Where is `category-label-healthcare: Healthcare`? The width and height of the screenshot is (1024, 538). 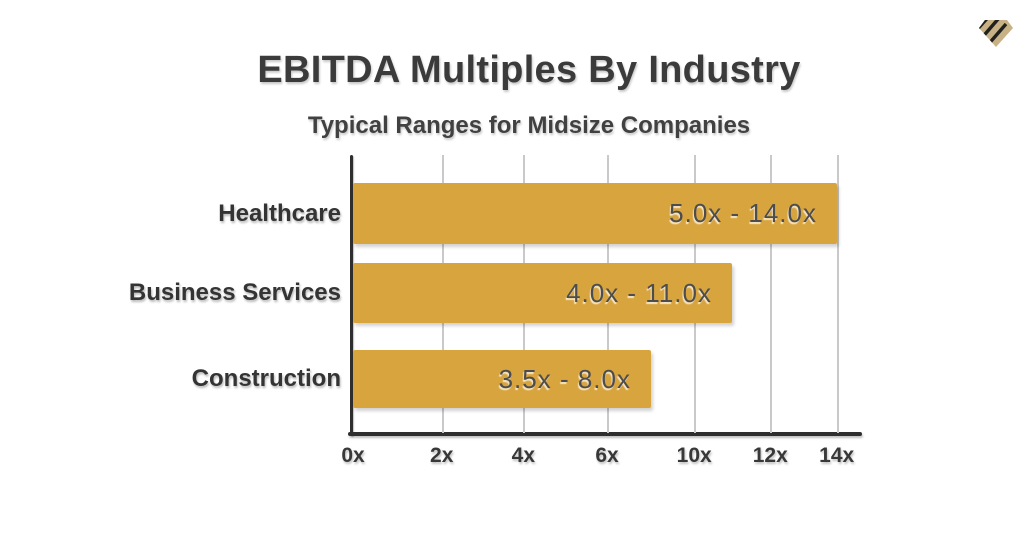 category-label-healthcare: Healthcare is located at coordinates (279, 213).